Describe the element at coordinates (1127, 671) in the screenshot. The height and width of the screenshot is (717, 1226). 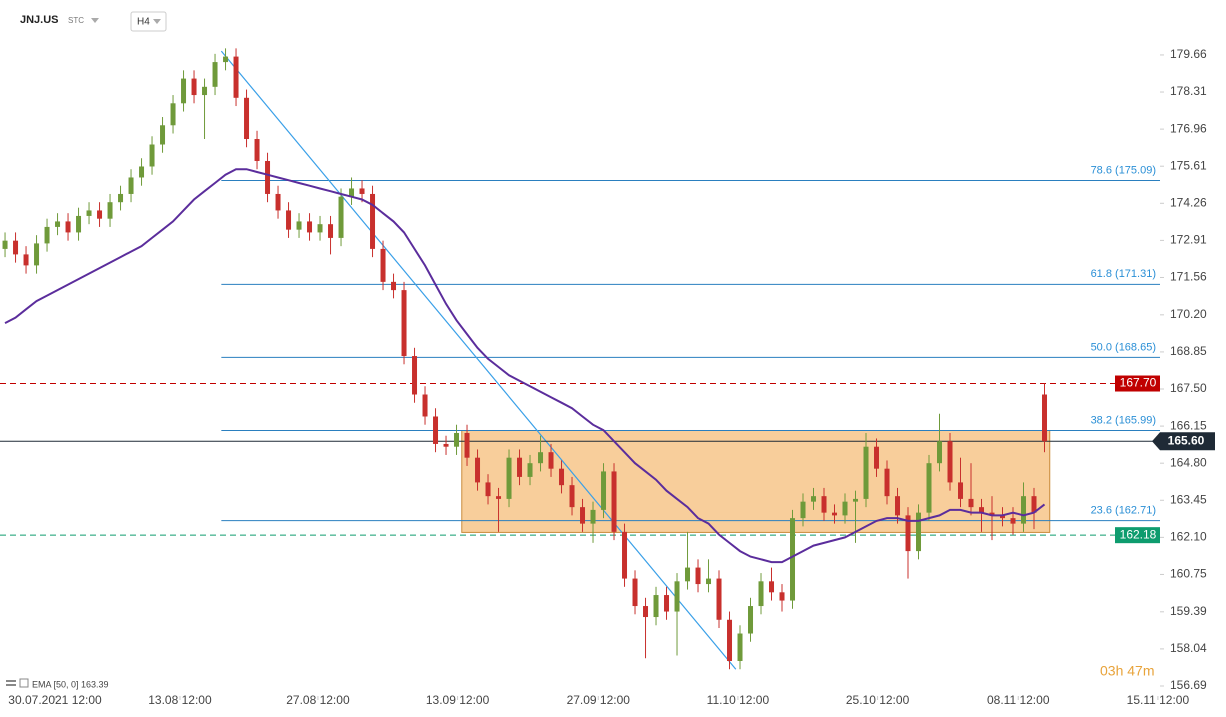
I see `timer: 03h 47m` at that location.